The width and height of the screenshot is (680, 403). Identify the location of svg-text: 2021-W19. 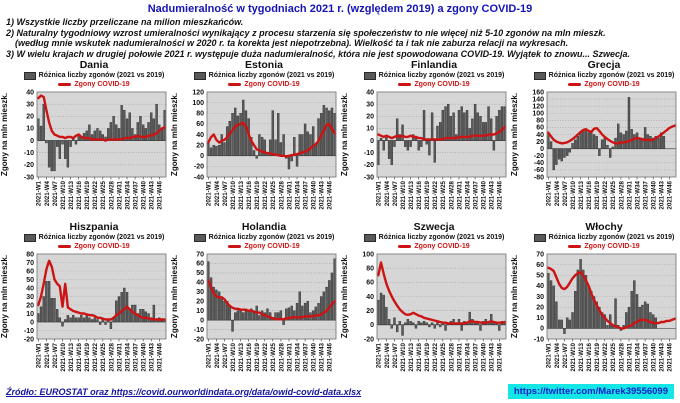
(257, 194).